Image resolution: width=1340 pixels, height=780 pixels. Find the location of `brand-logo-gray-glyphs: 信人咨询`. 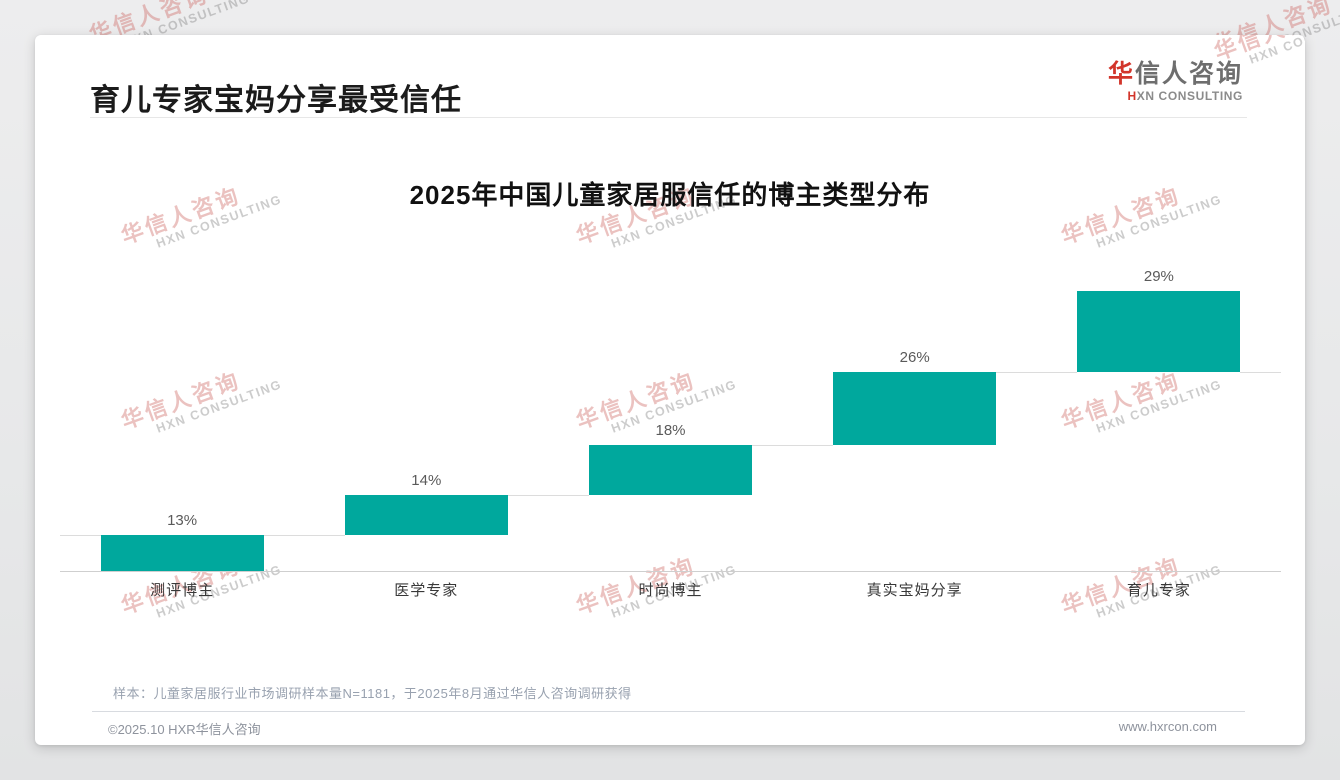

brand-logo-gray-glyphs: 信人咨询 is located at coordinates (1188, 74).